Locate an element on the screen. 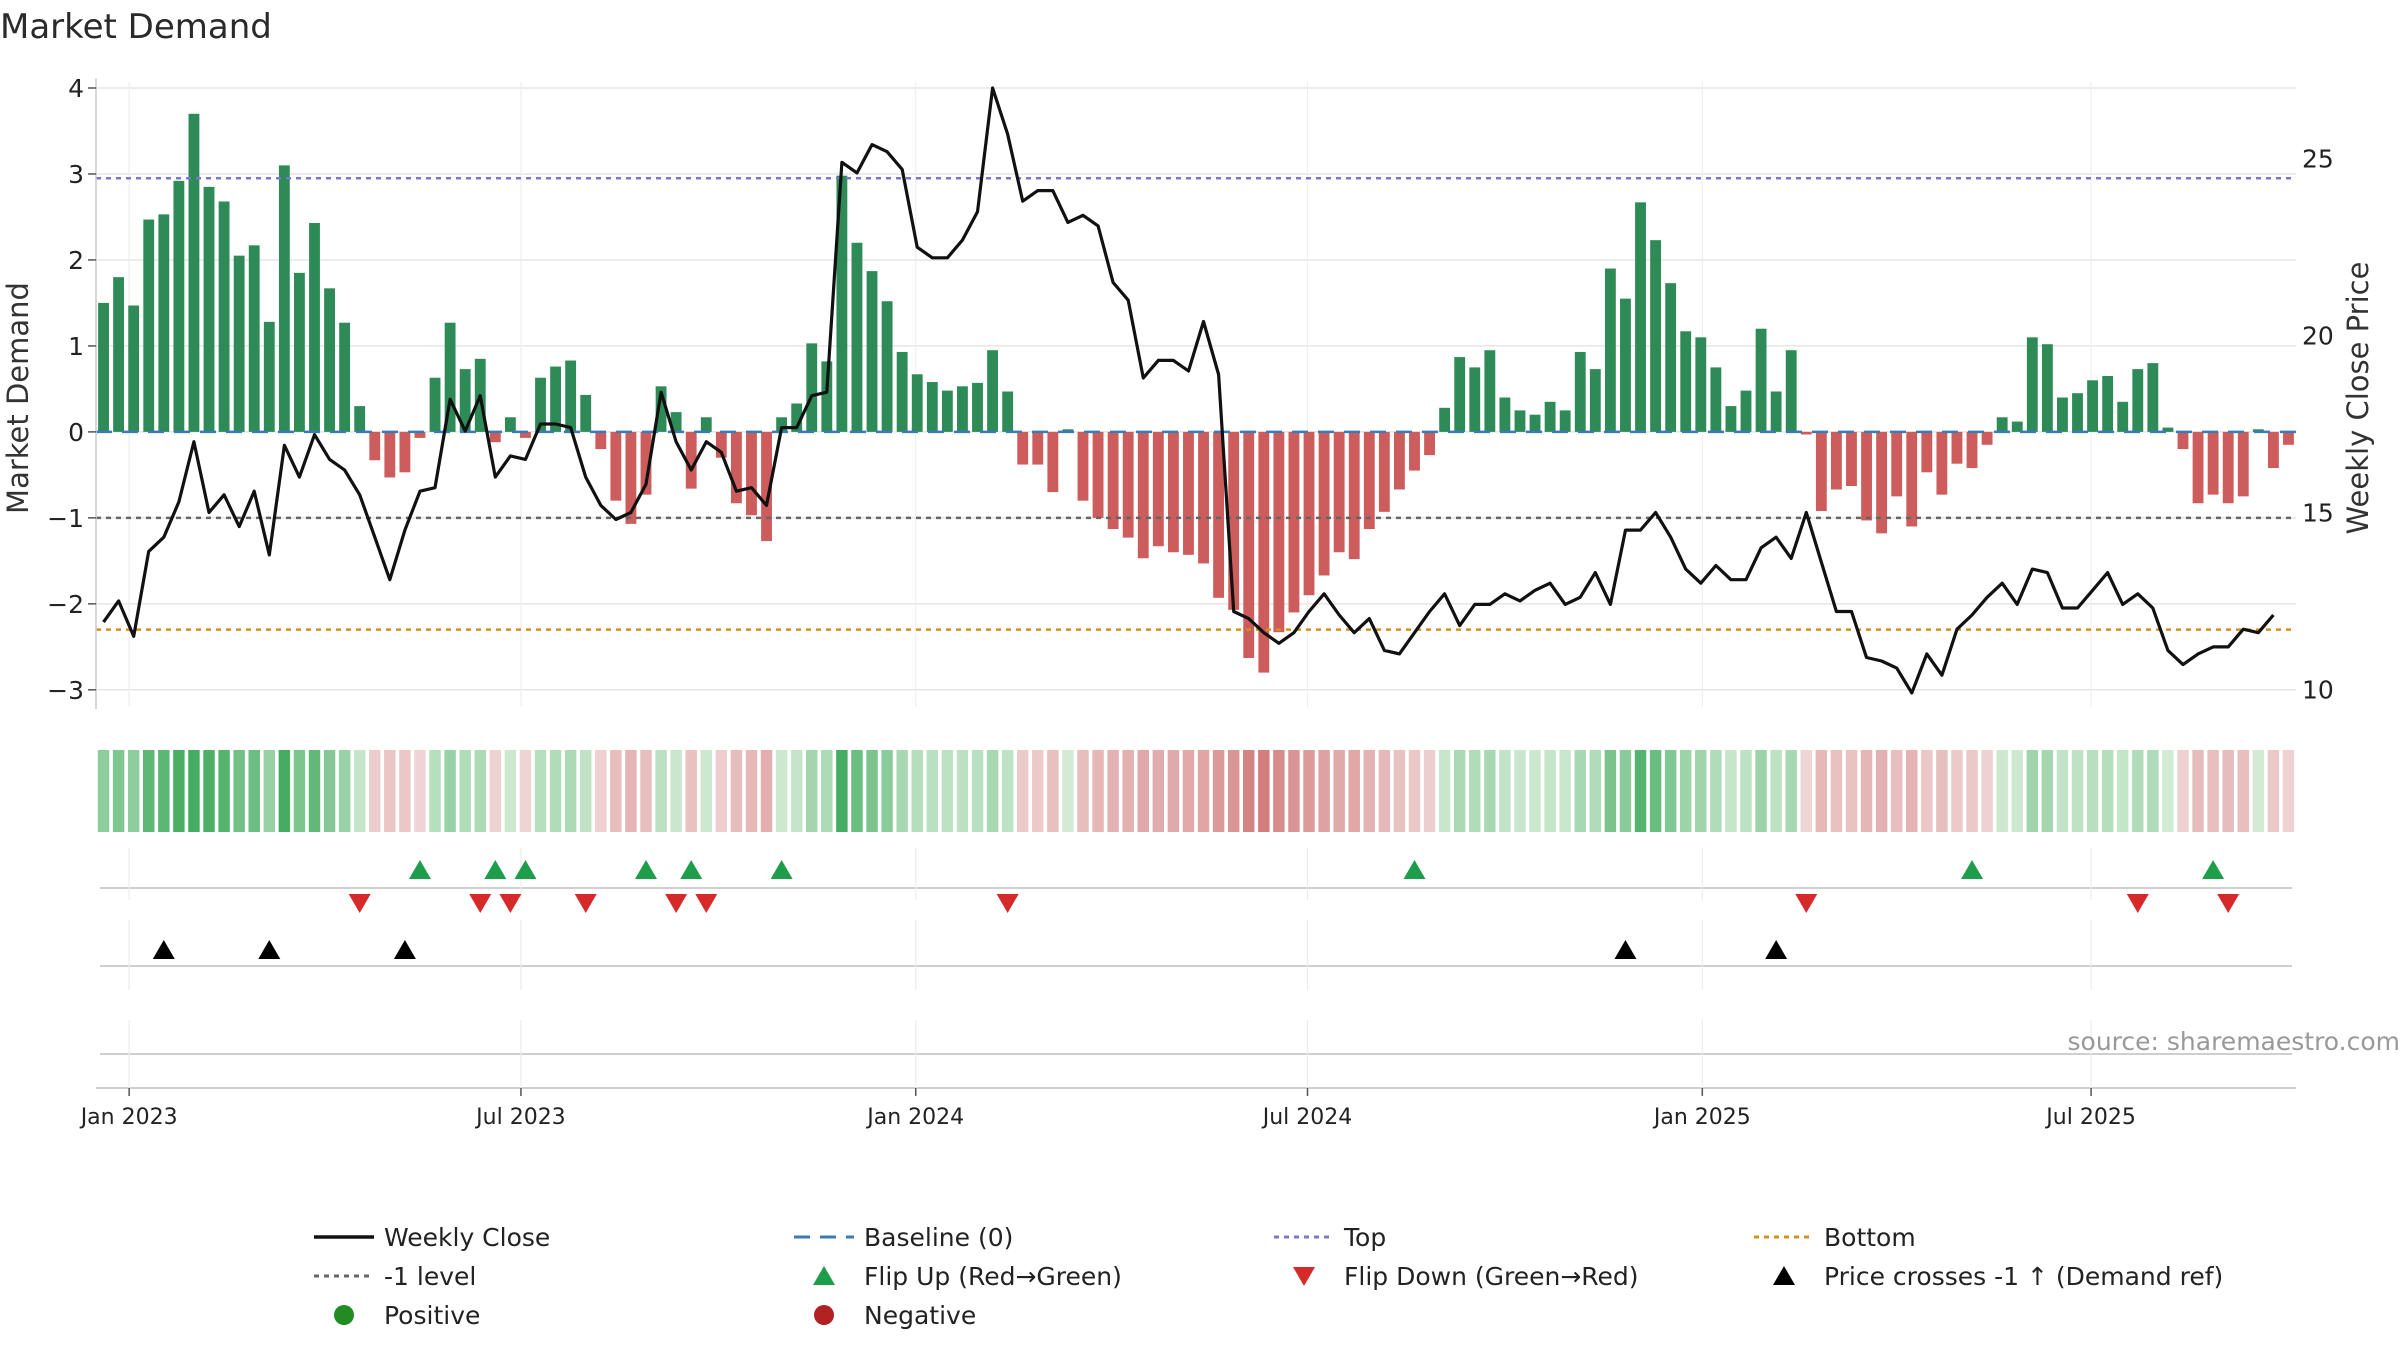 This screenshot has height=1350, width=2400. y-tick-label-right: 20 is located at coordinates (2318, 336).